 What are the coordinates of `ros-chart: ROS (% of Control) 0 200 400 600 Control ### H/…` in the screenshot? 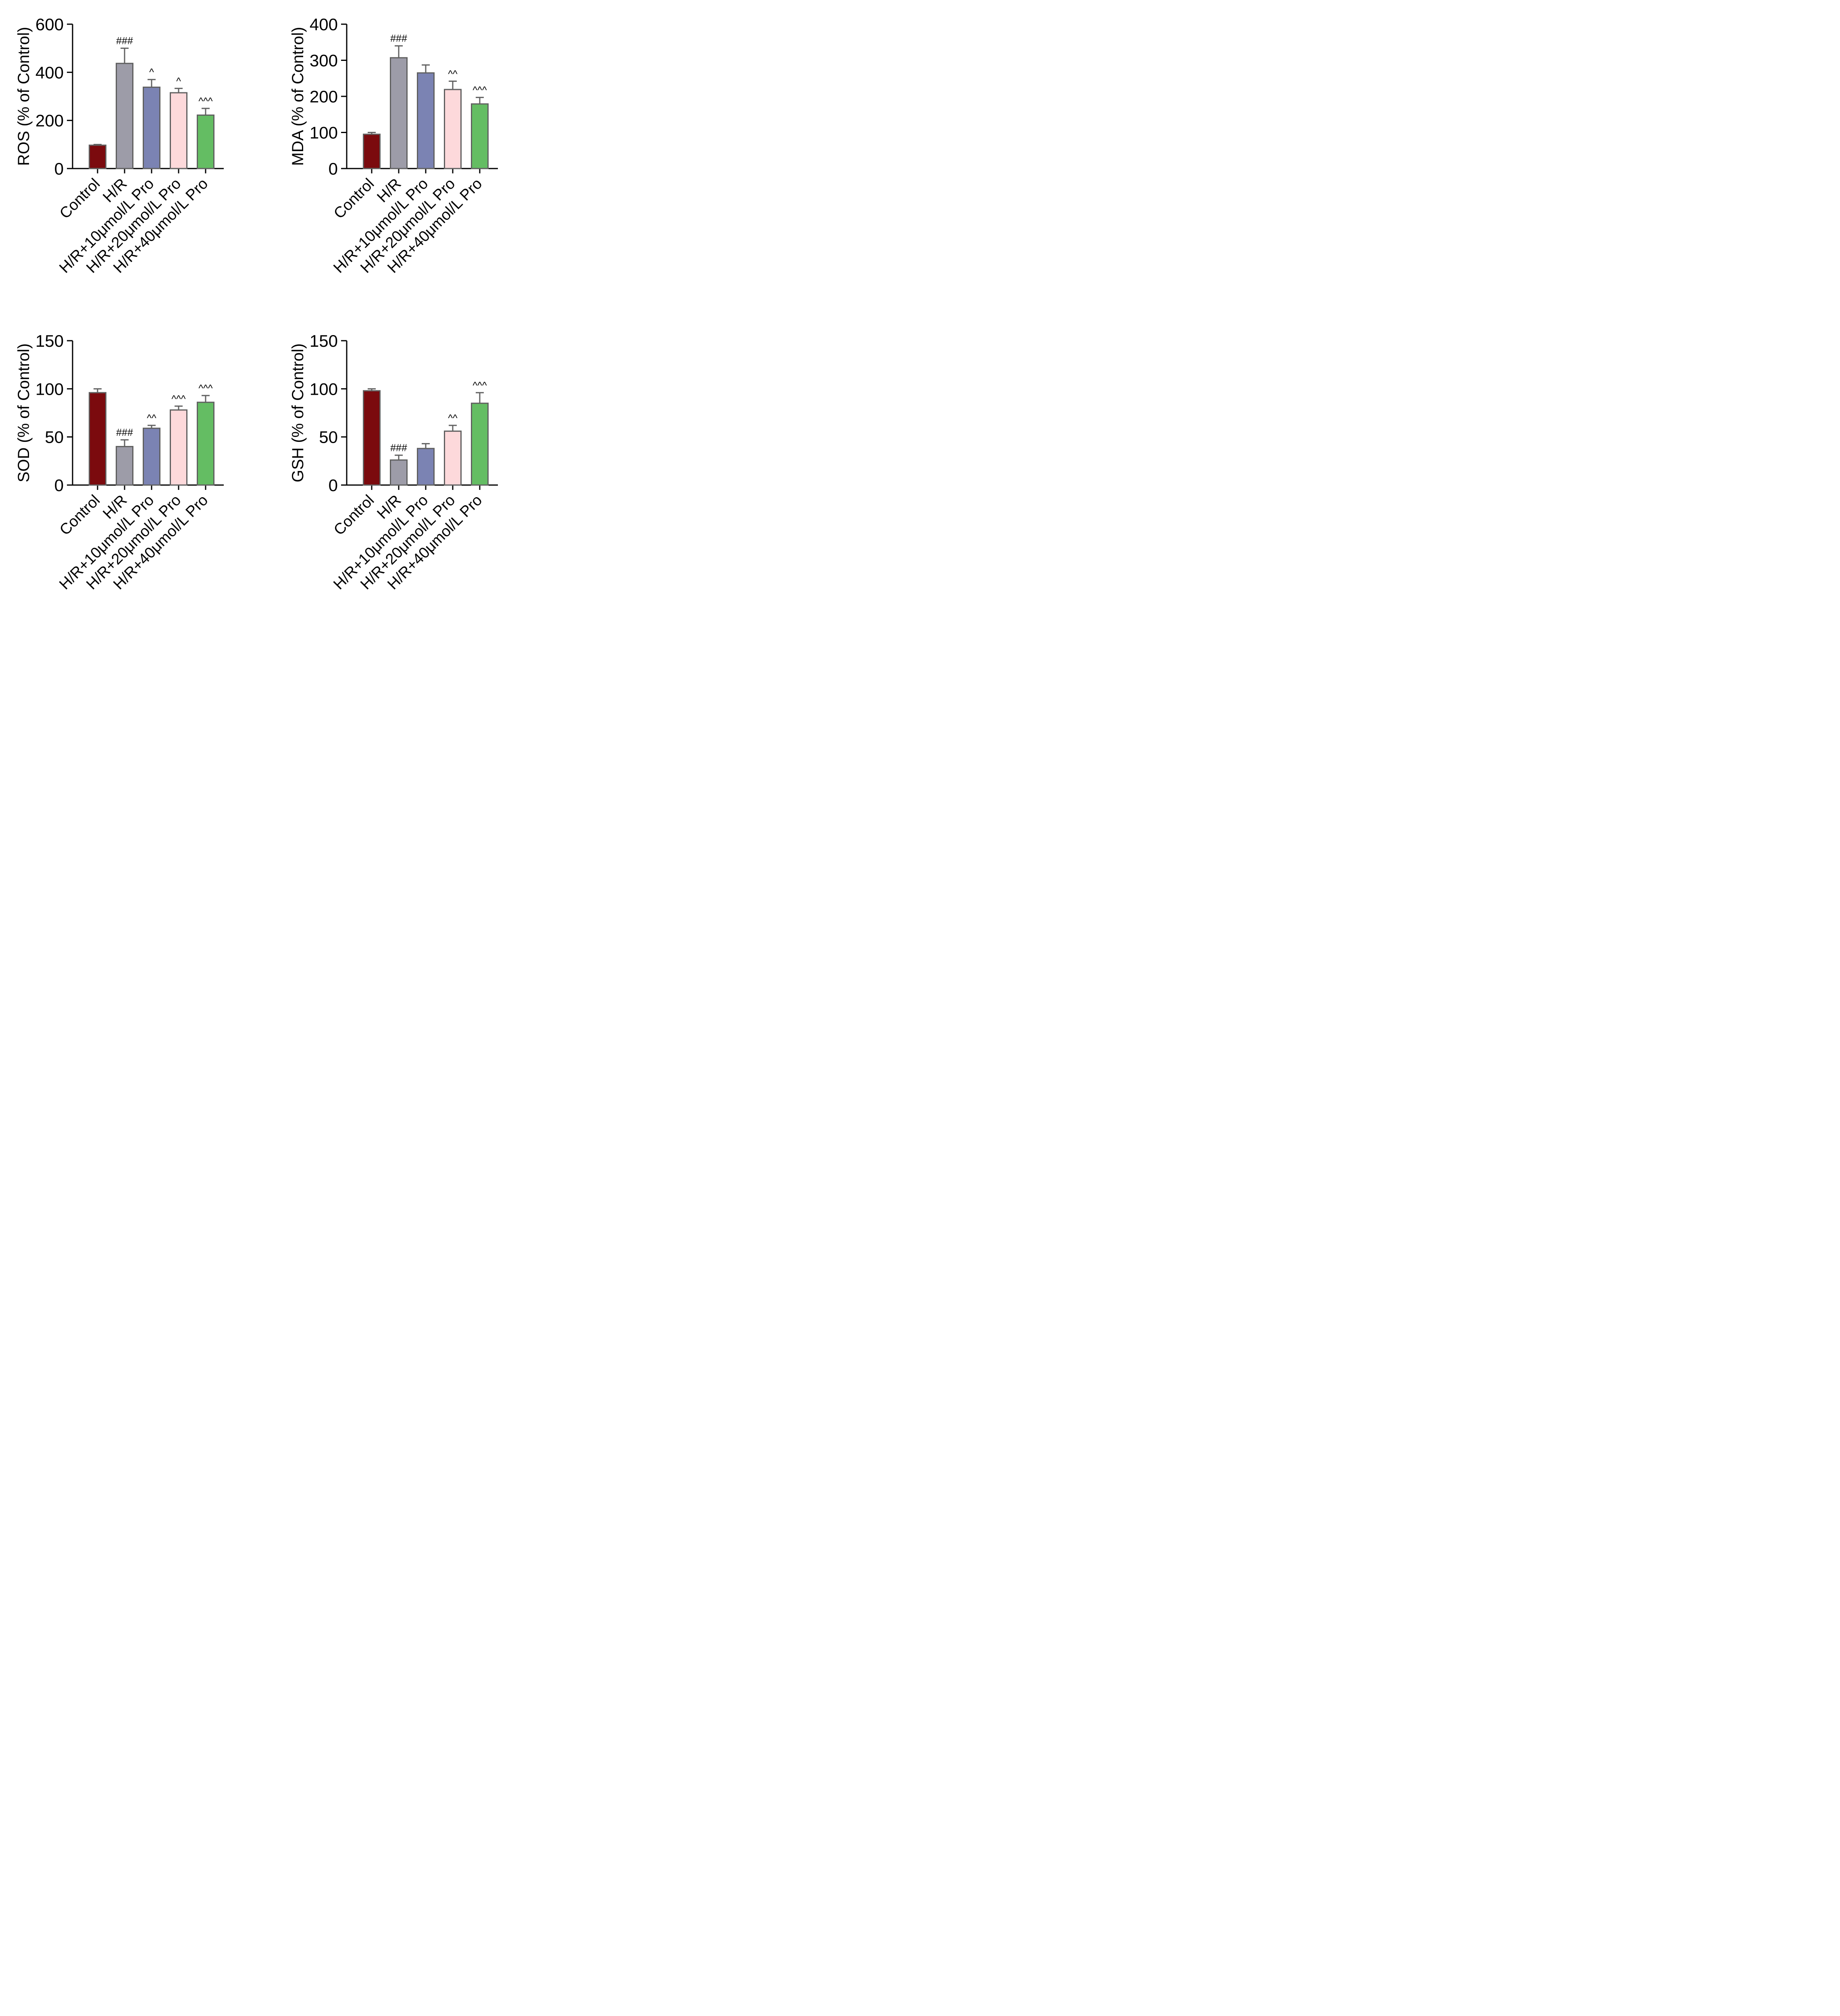 It's located at (137, 158).